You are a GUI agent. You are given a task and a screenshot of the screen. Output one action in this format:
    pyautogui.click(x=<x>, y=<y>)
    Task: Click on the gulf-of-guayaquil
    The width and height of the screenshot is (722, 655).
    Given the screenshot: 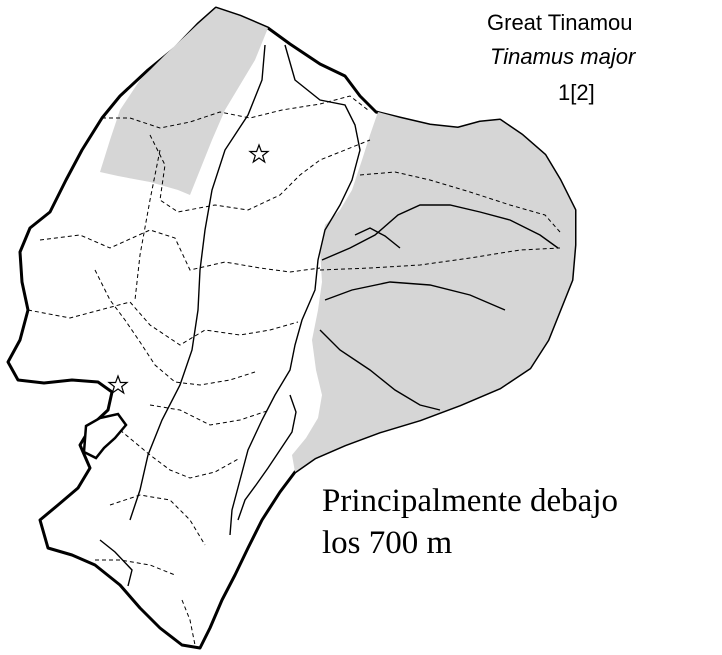 What is the action you would take?
    pyautogui.click(x=105, y=436)
    